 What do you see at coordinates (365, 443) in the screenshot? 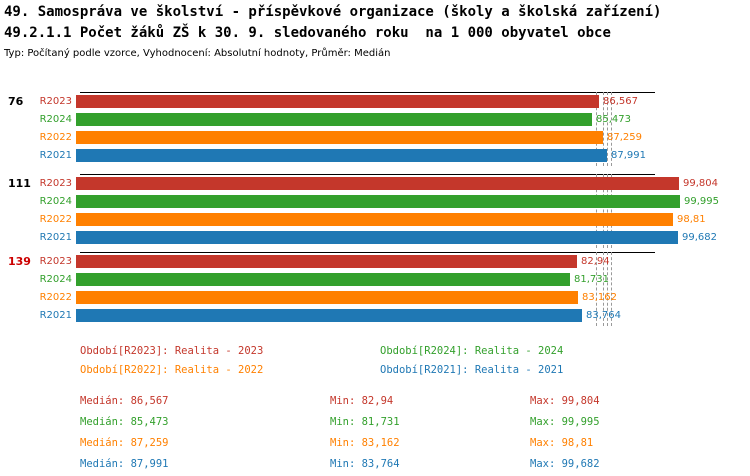
I see `stat-min: Min: 83,162` at bounding box center [365, 443].